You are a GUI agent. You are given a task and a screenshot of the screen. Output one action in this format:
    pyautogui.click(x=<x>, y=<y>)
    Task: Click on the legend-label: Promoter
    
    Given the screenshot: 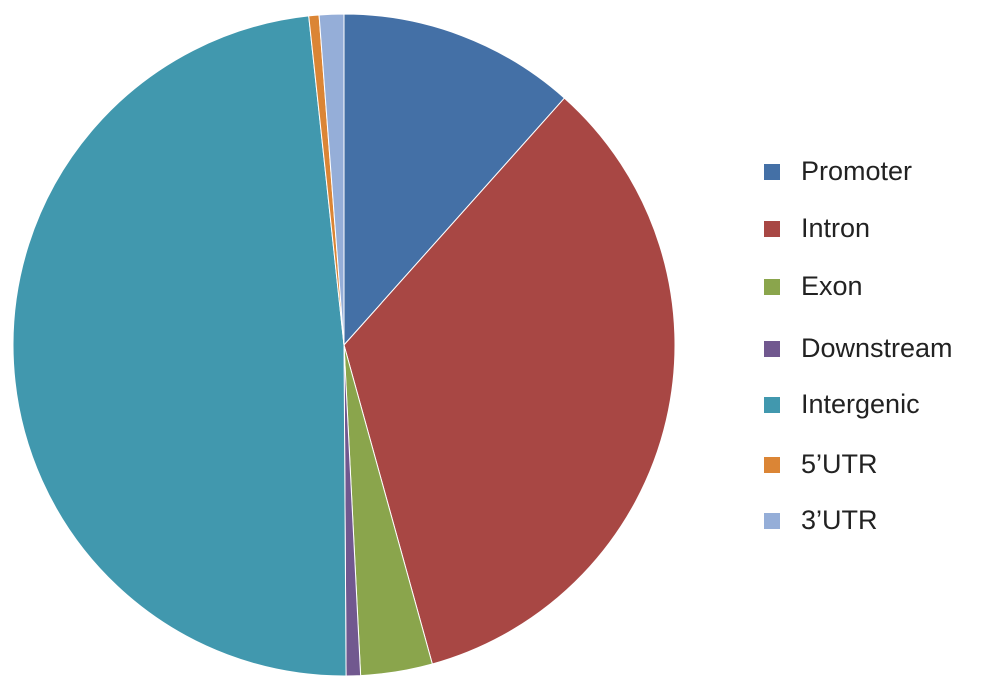 What is the action you would take?
    pyautogui.click(x=856, y=171)
    